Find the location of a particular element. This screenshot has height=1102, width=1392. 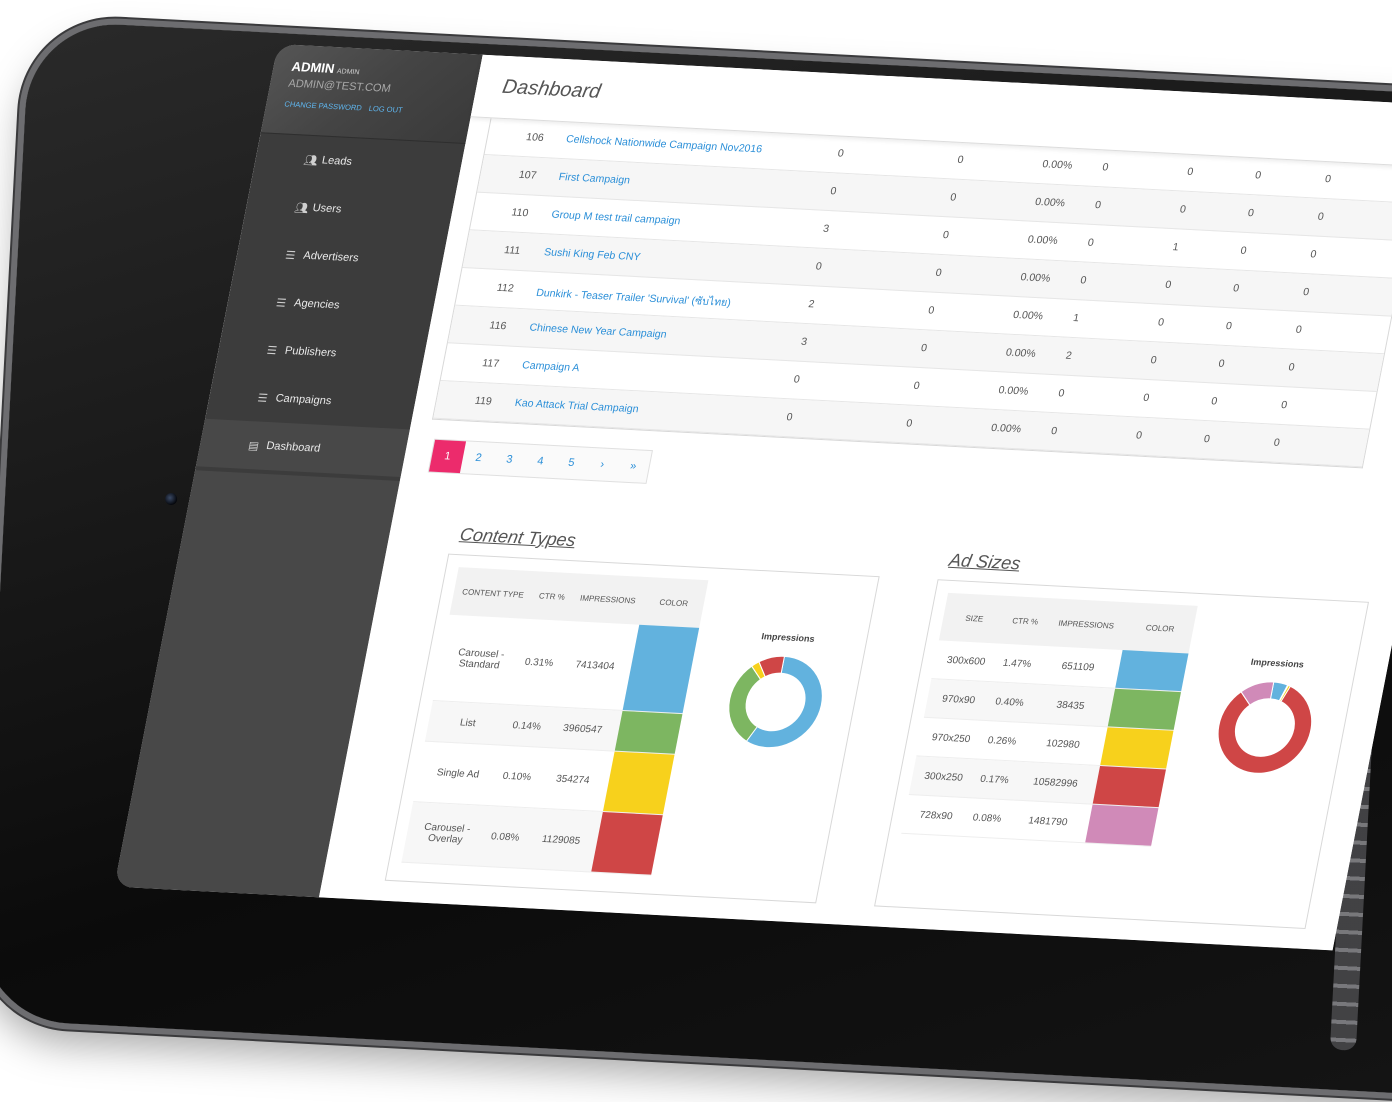

campaign-name-link: Sushi King Feb CNY is located at coordinates (592, 255).